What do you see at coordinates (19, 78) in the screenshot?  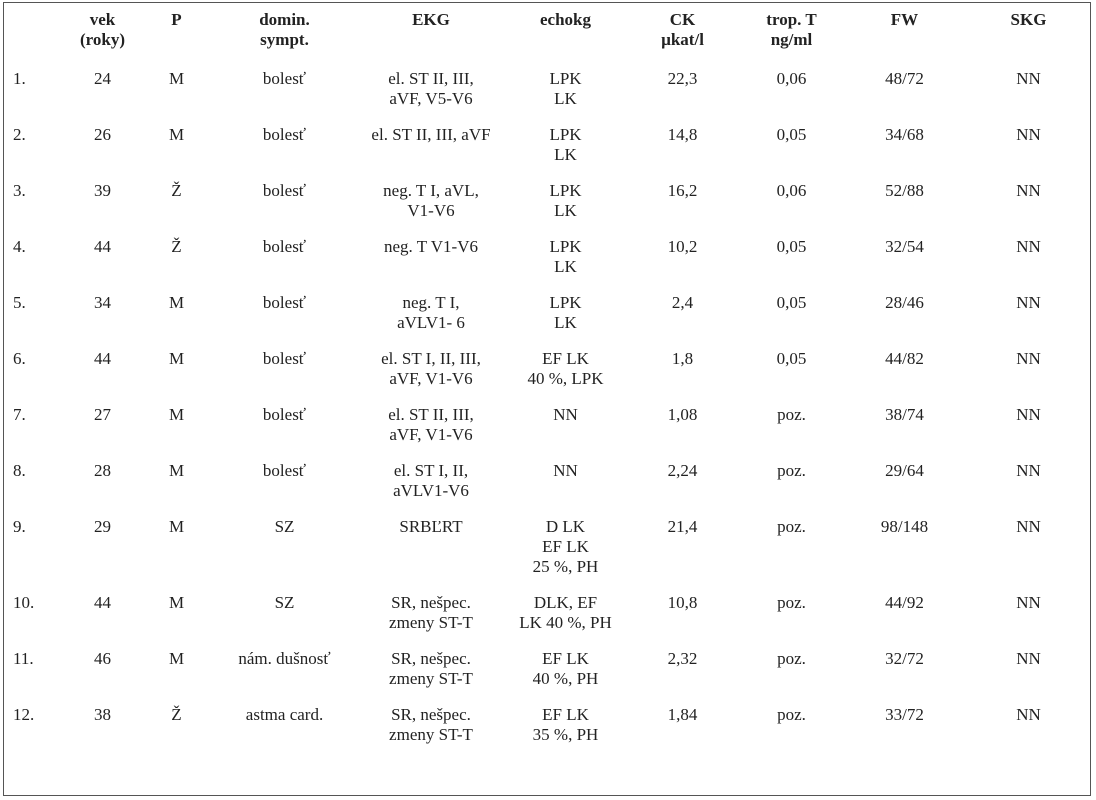 I see `cell-num: 1.` at bounding box center [19, 78].